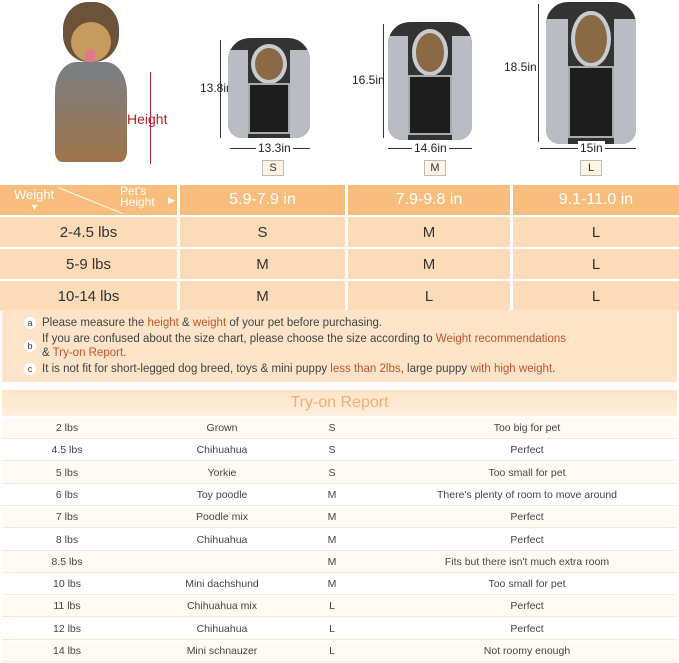 The image size is (679, 663). I want to click on try-on-title: Try-on Report, so click(339, 403).